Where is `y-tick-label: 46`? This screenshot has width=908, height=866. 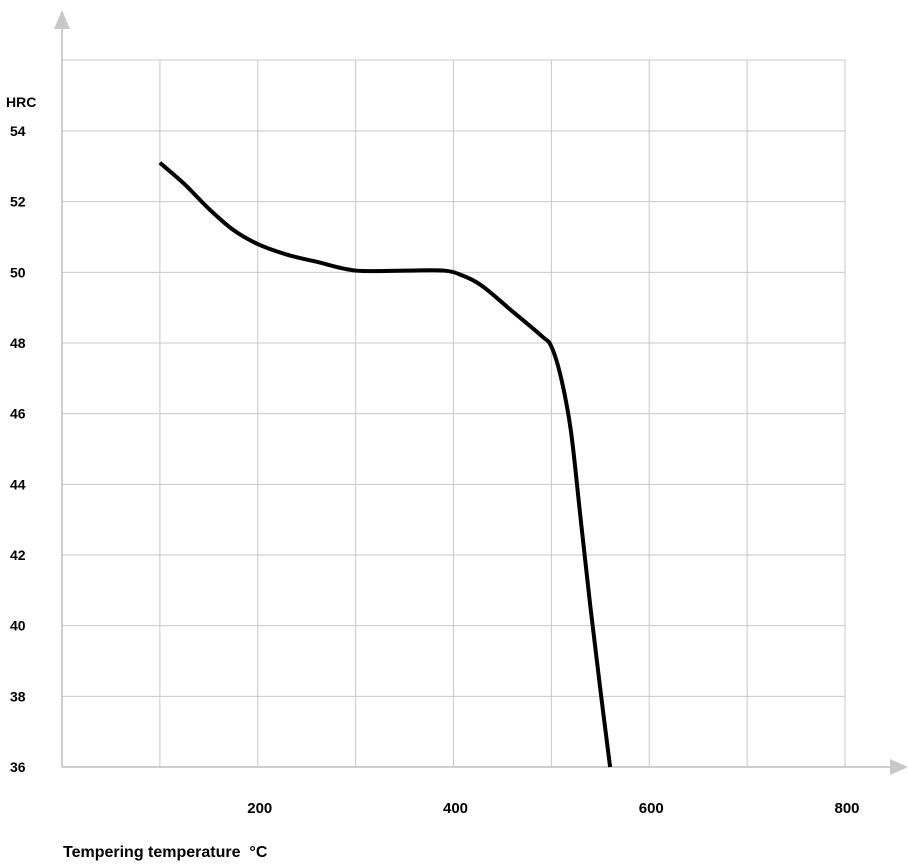
y-tick-label: 46 is located at coordinates (18, 414).